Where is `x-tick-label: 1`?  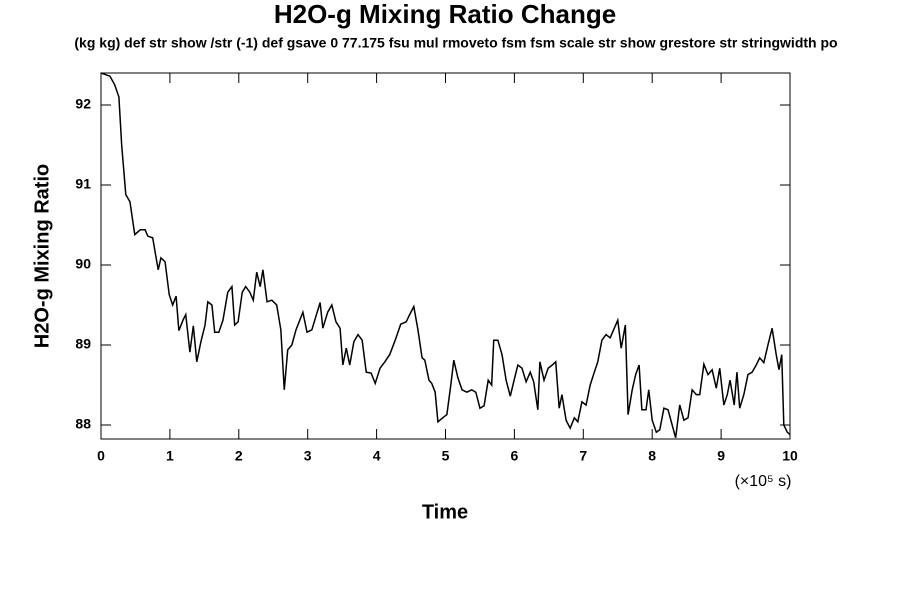 x-tick-label: 1 is located at coordinates (170, 456).